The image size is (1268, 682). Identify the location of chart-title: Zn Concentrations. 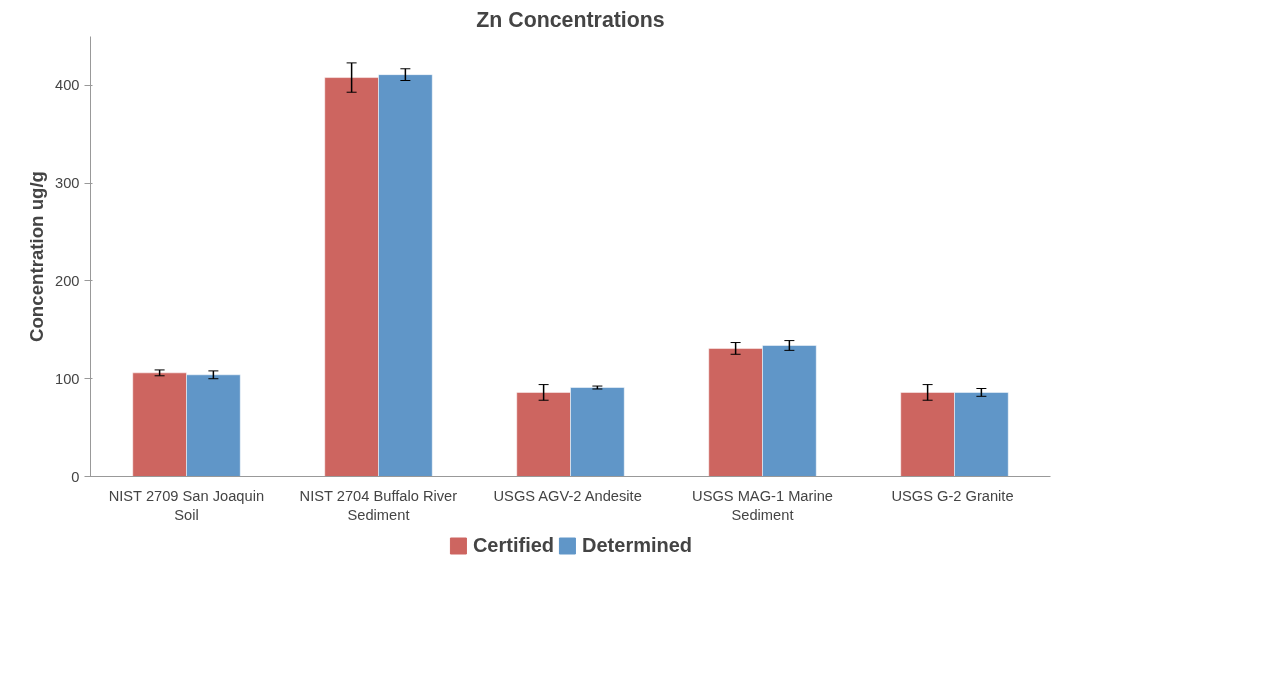
(570, 19).